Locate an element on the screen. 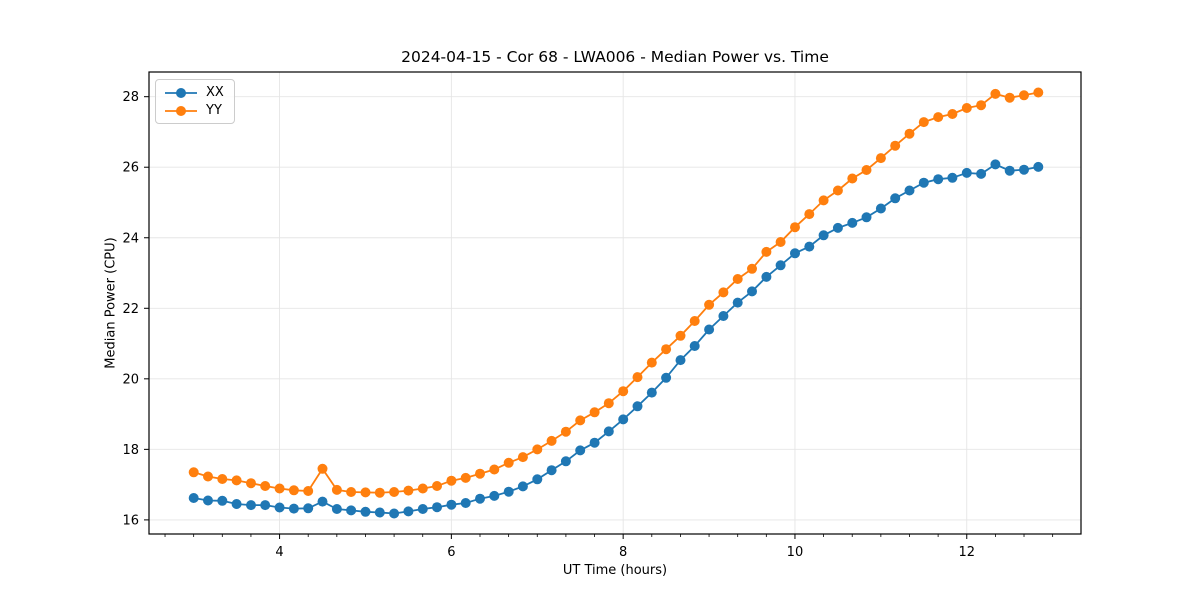 The image size is (1200, 600). x-tick-label: 4 is located at coordinates (279, 552).